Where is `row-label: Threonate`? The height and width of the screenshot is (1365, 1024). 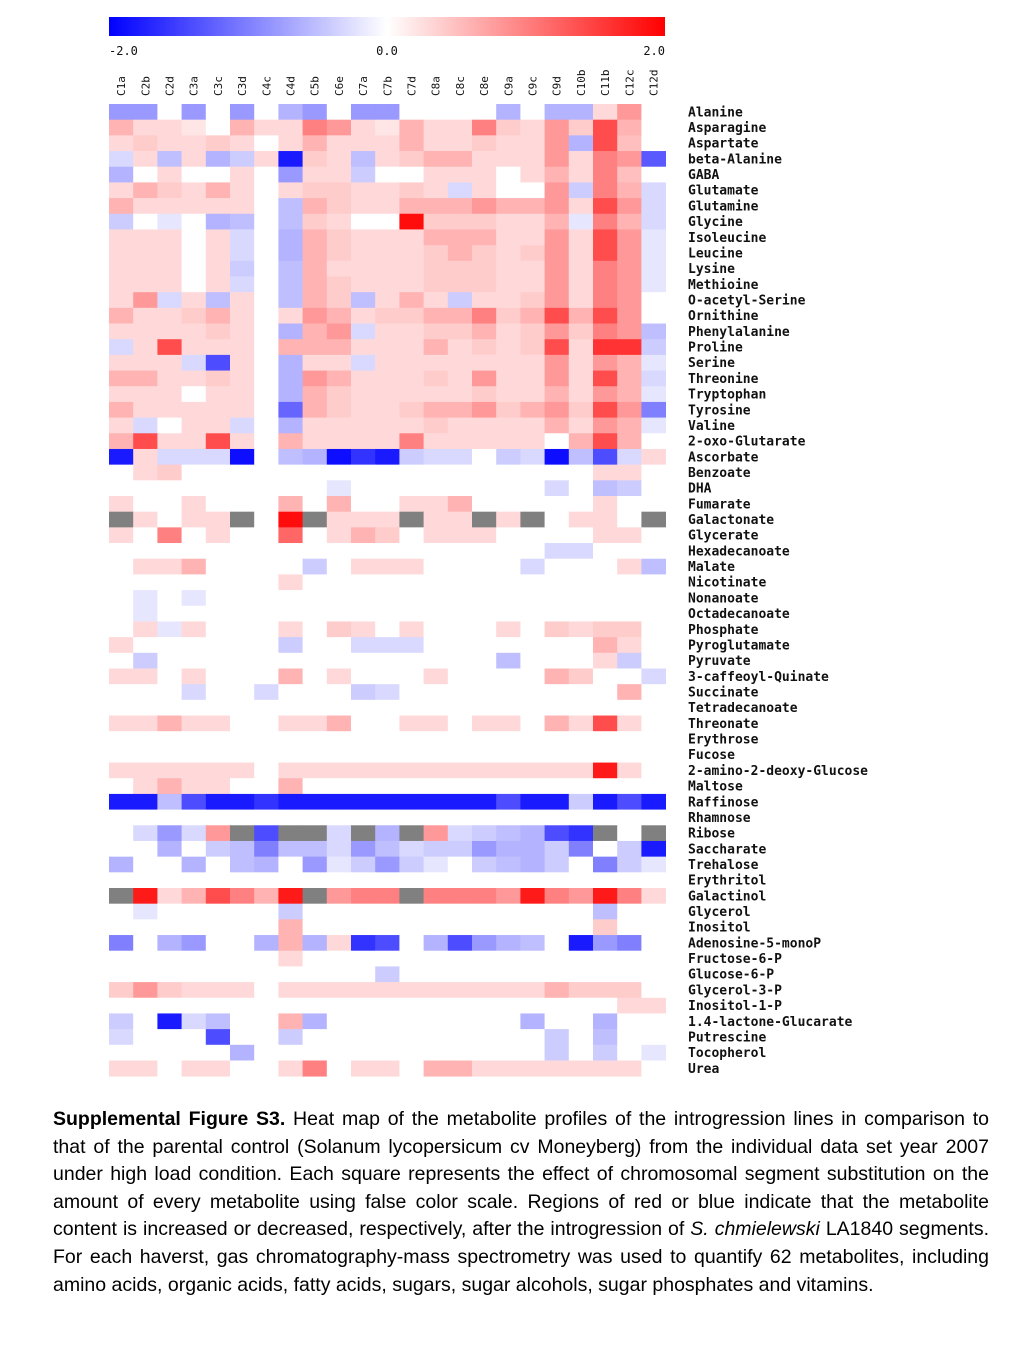 row-label: Threonate is located at coordinates (723, 724).